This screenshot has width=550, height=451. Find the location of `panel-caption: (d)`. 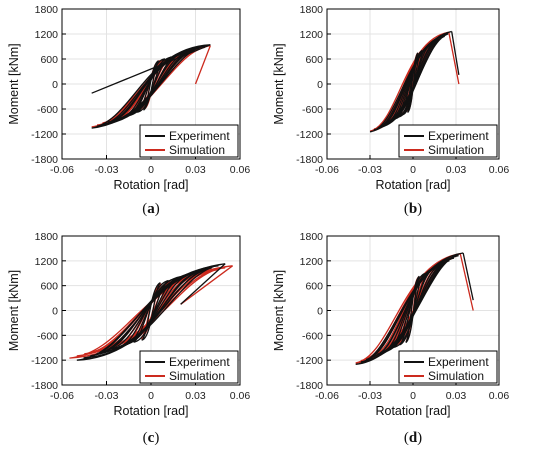

panel-caption: (d) is located at coordinates (413, 438).